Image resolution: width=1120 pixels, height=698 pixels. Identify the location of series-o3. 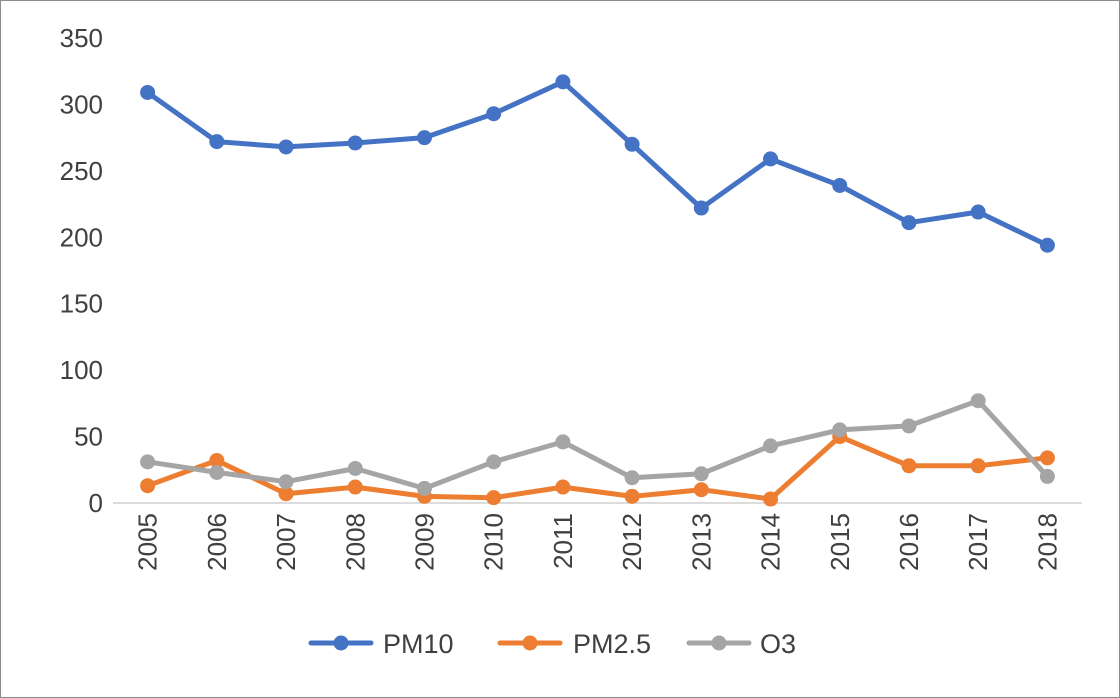
(597, 444).